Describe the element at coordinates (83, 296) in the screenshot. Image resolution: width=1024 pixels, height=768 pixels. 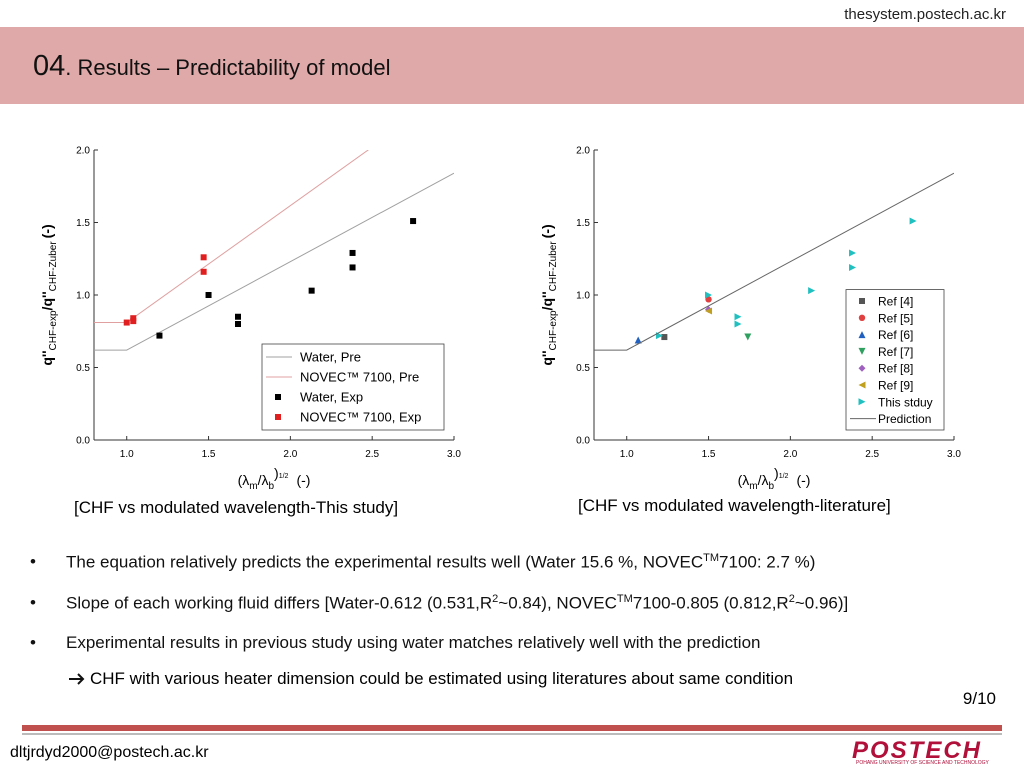
I see `y-tick-label: 1.0` at that location.